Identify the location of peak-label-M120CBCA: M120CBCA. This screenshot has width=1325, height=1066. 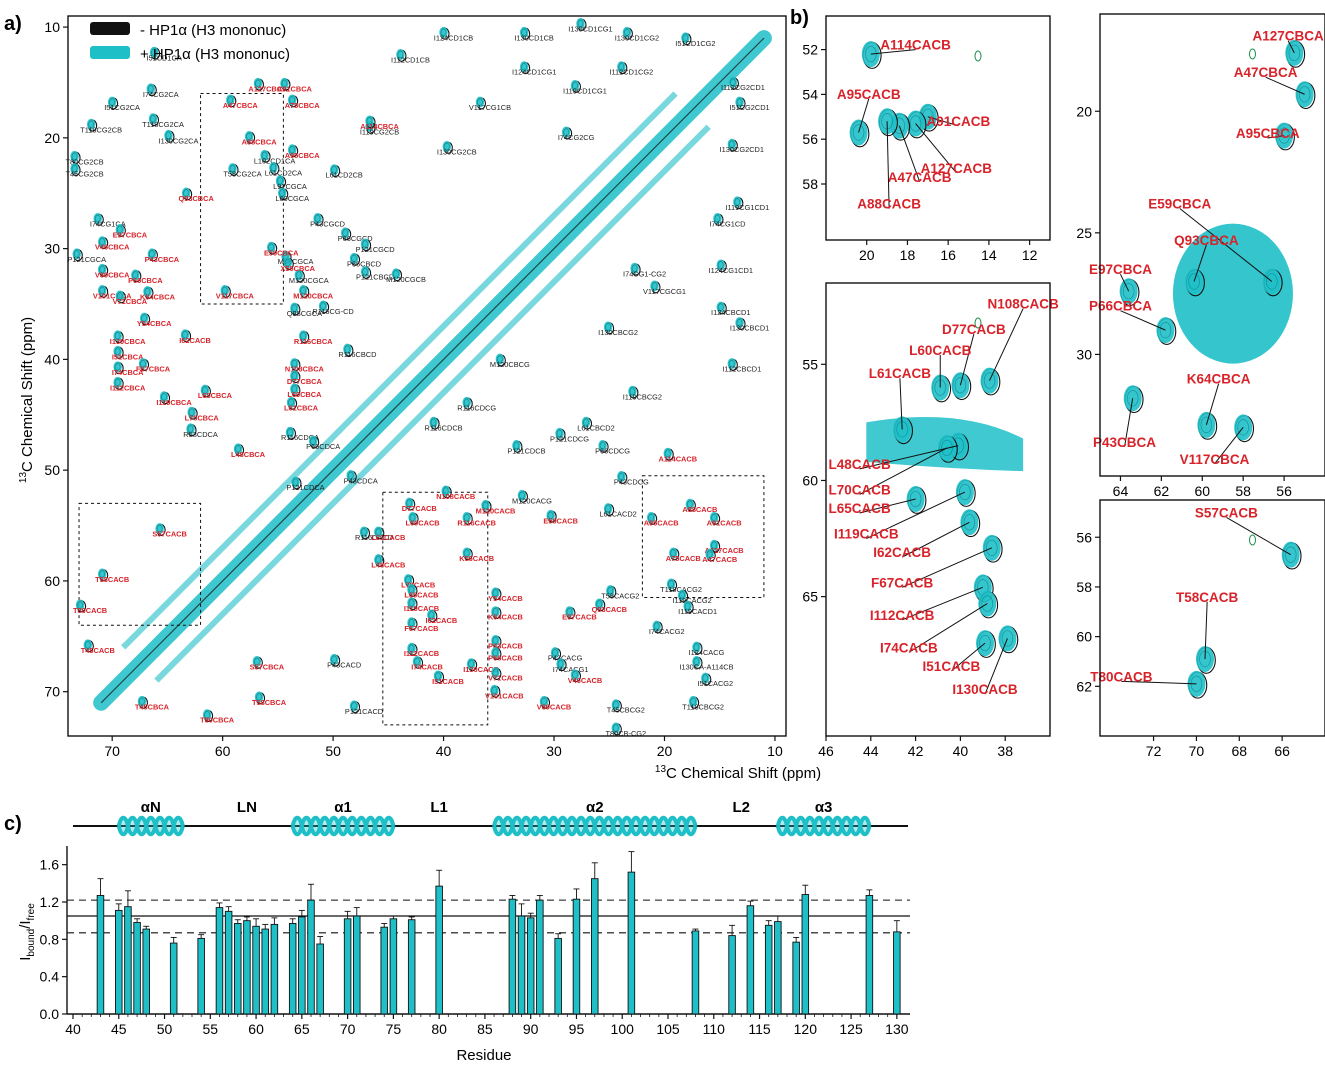
(313, 295).